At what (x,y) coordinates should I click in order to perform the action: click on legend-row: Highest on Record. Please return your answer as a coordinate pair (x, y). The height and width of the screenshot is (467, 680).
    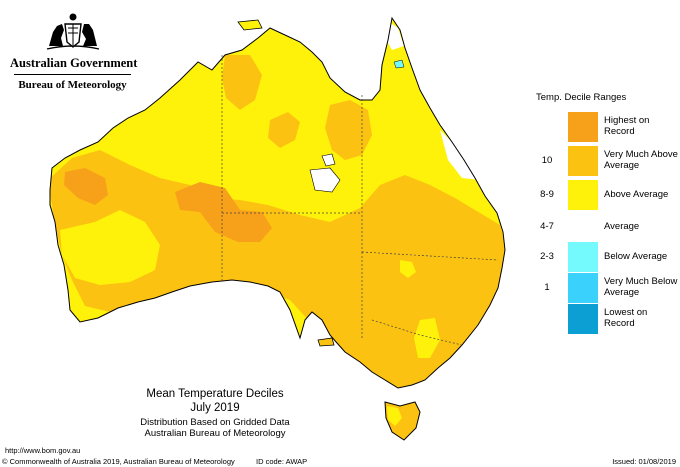
    Looking at the image, I should click on (606, 127).